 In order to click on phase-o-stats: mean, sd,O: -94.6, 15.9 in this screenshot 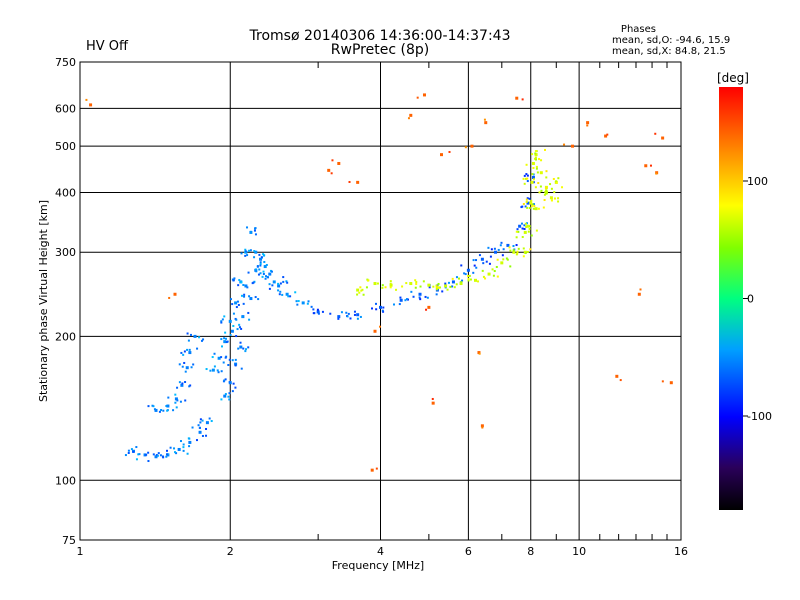, I will do `click(671, 40)`.